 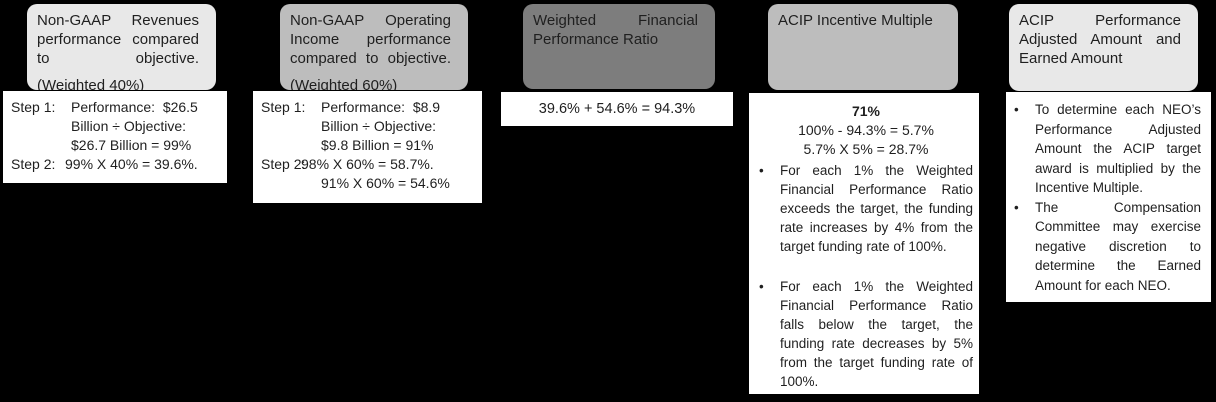 What do you see at coordinates (118, 58) in the screenshot?
I see `header-title-line: to objective.` at bounding box center [118, 58].